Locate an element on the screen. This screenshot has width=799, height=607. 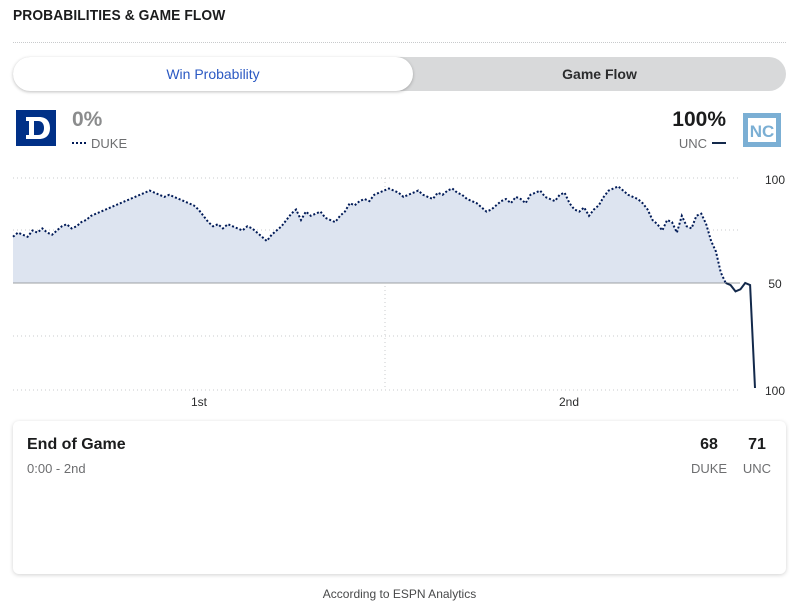
x-tick-label-0: 1st is located at coordinates (199, 402).